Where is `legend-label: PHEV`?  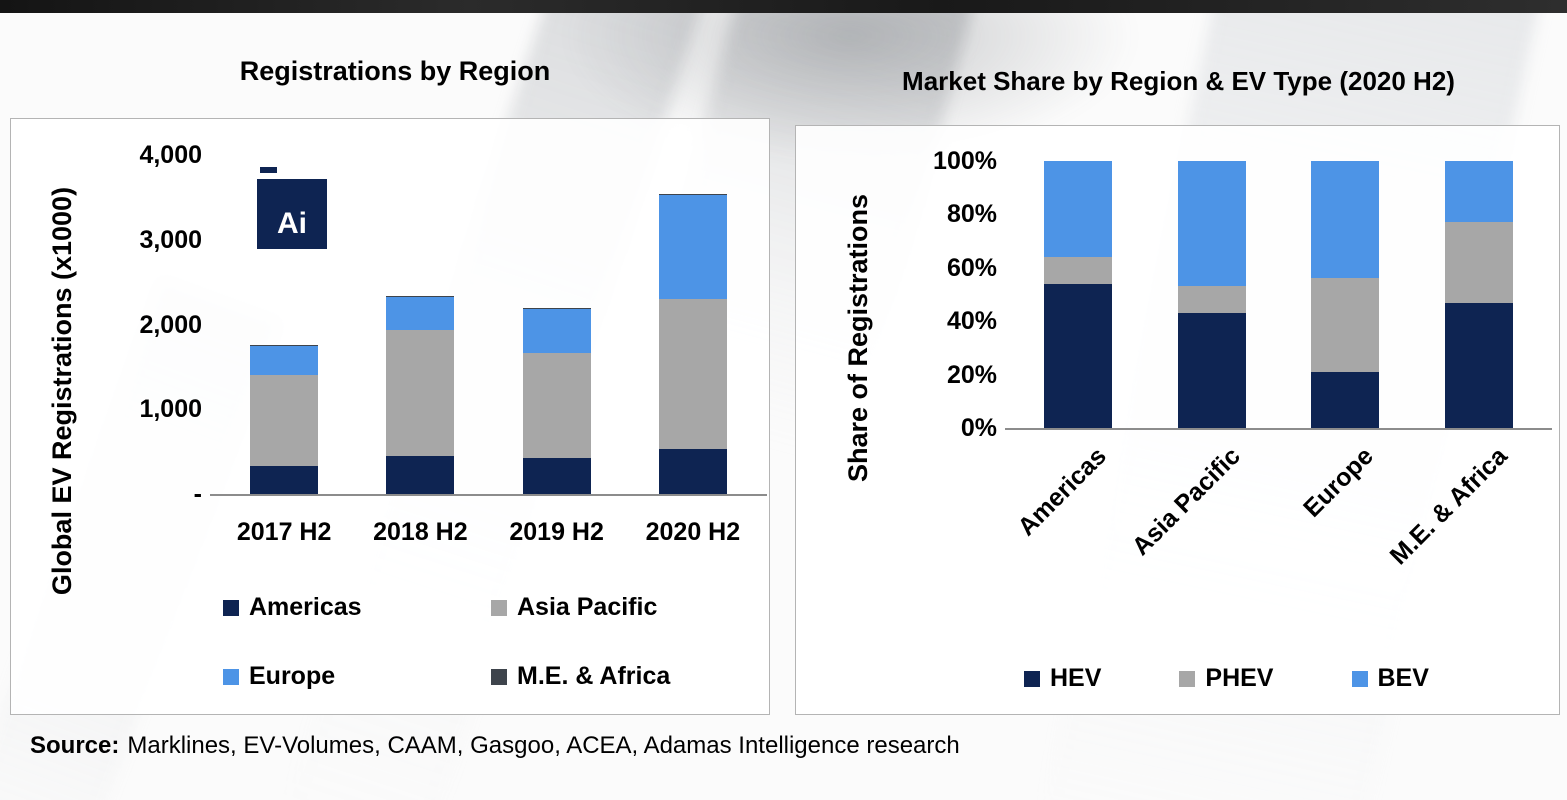 legend-label: PHEV is located at coordinates (1239, 678).